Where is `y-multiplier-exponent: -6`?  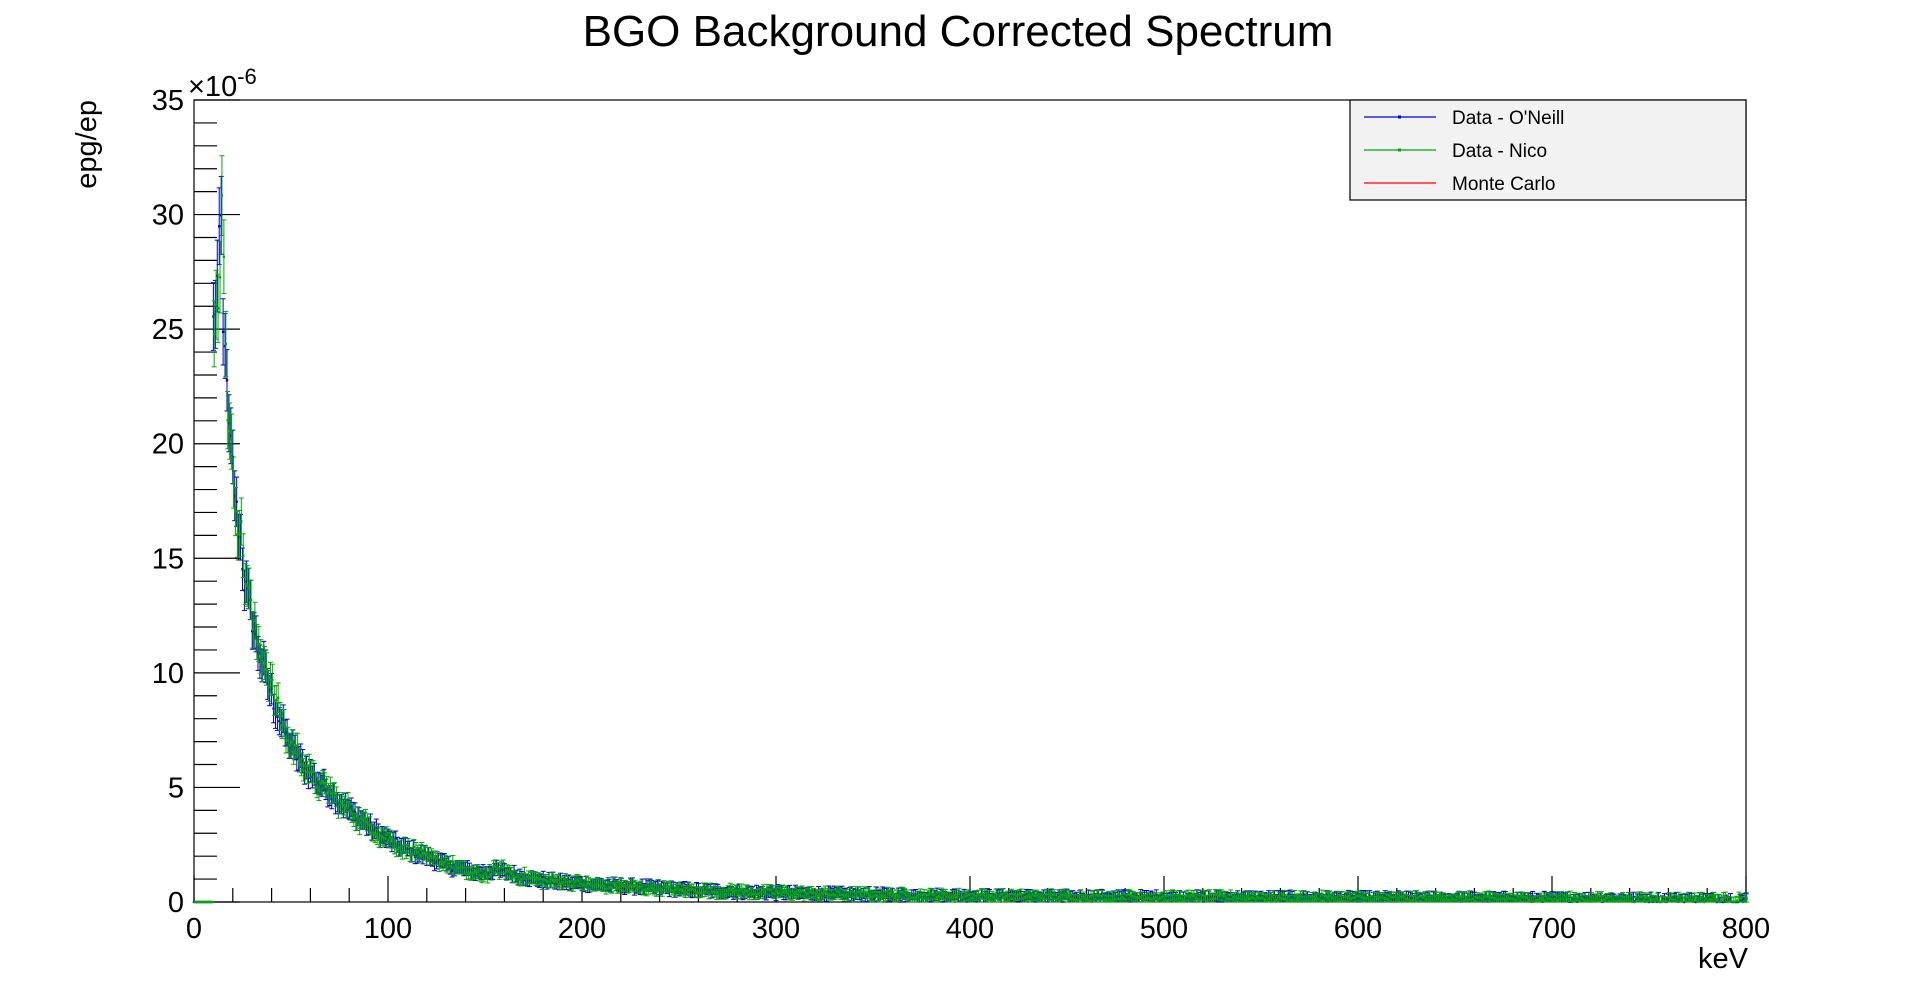
y-multiplier-exponent: -6 is located at coordinates (247, 76).